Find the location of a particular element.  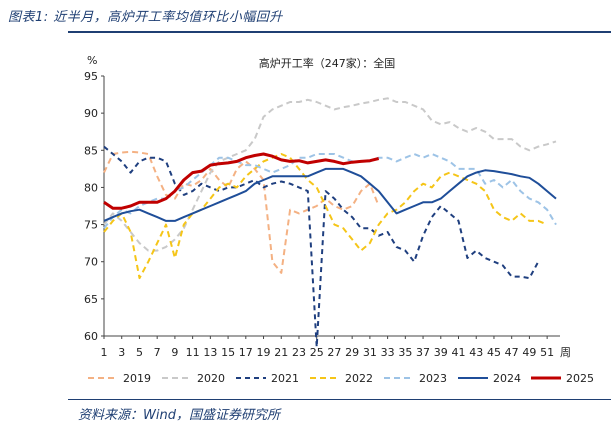

caption-rule is located at coordinates (339, 32).